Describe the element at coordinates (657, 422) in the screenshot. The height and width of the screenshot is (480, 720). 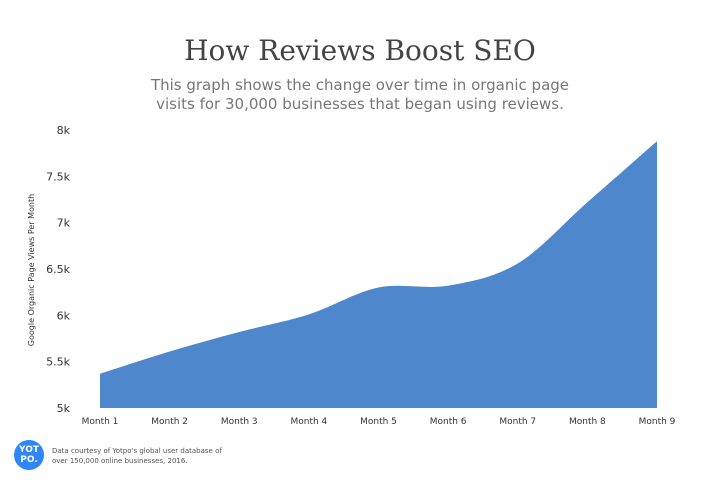
I see `x-tick-label: Month 9` at that location.